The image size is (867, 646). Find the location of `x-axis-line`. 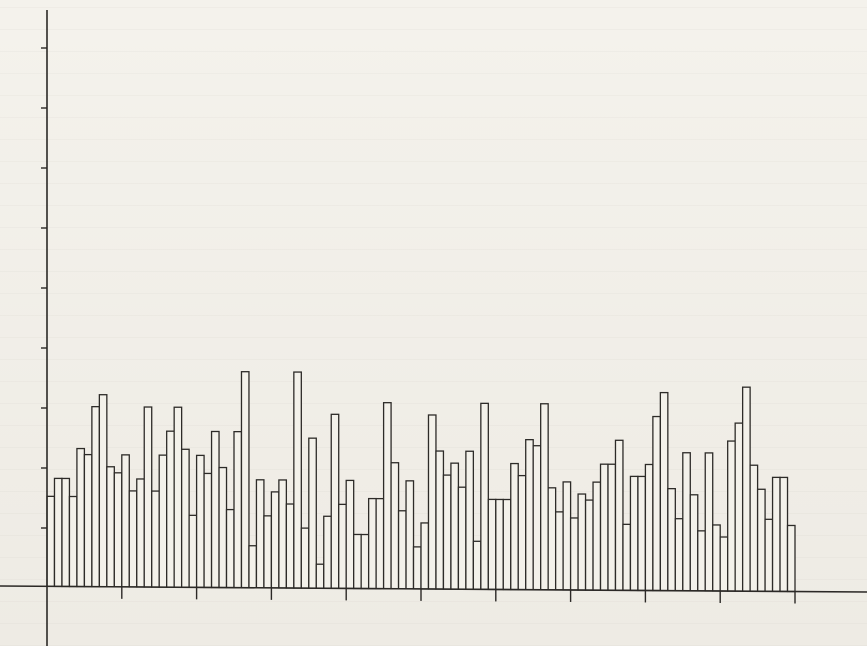

x-axis-line is located at coordinates (433, 589).